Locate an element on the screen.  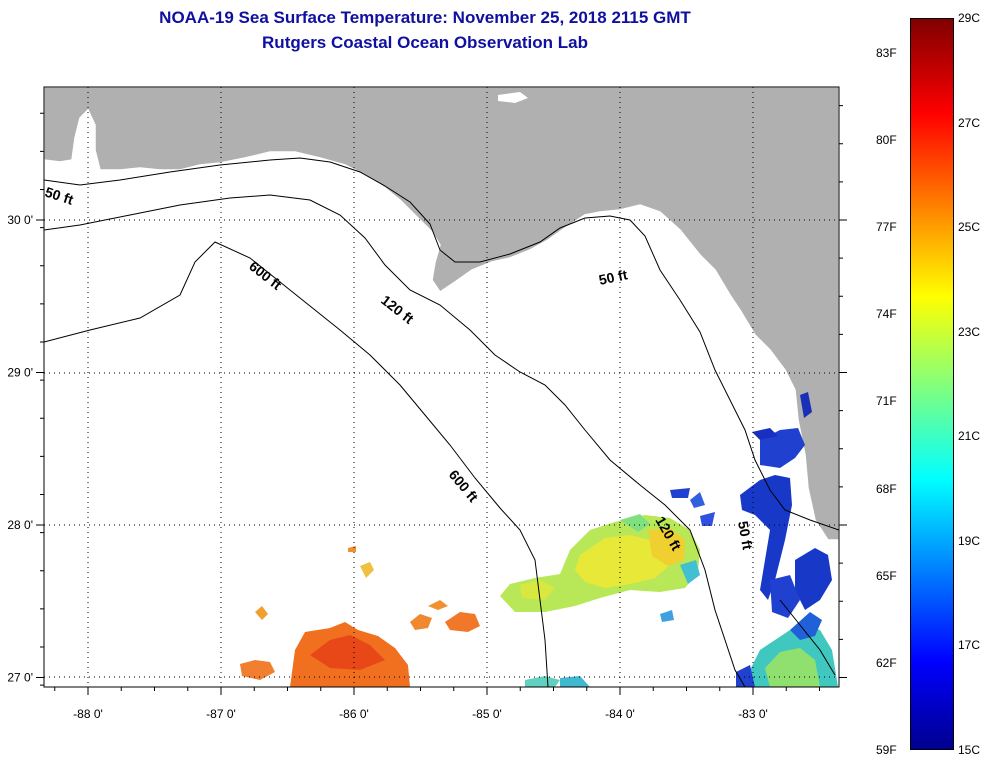
colorbar-f-label: 80F is located at coordinates (886, 140).